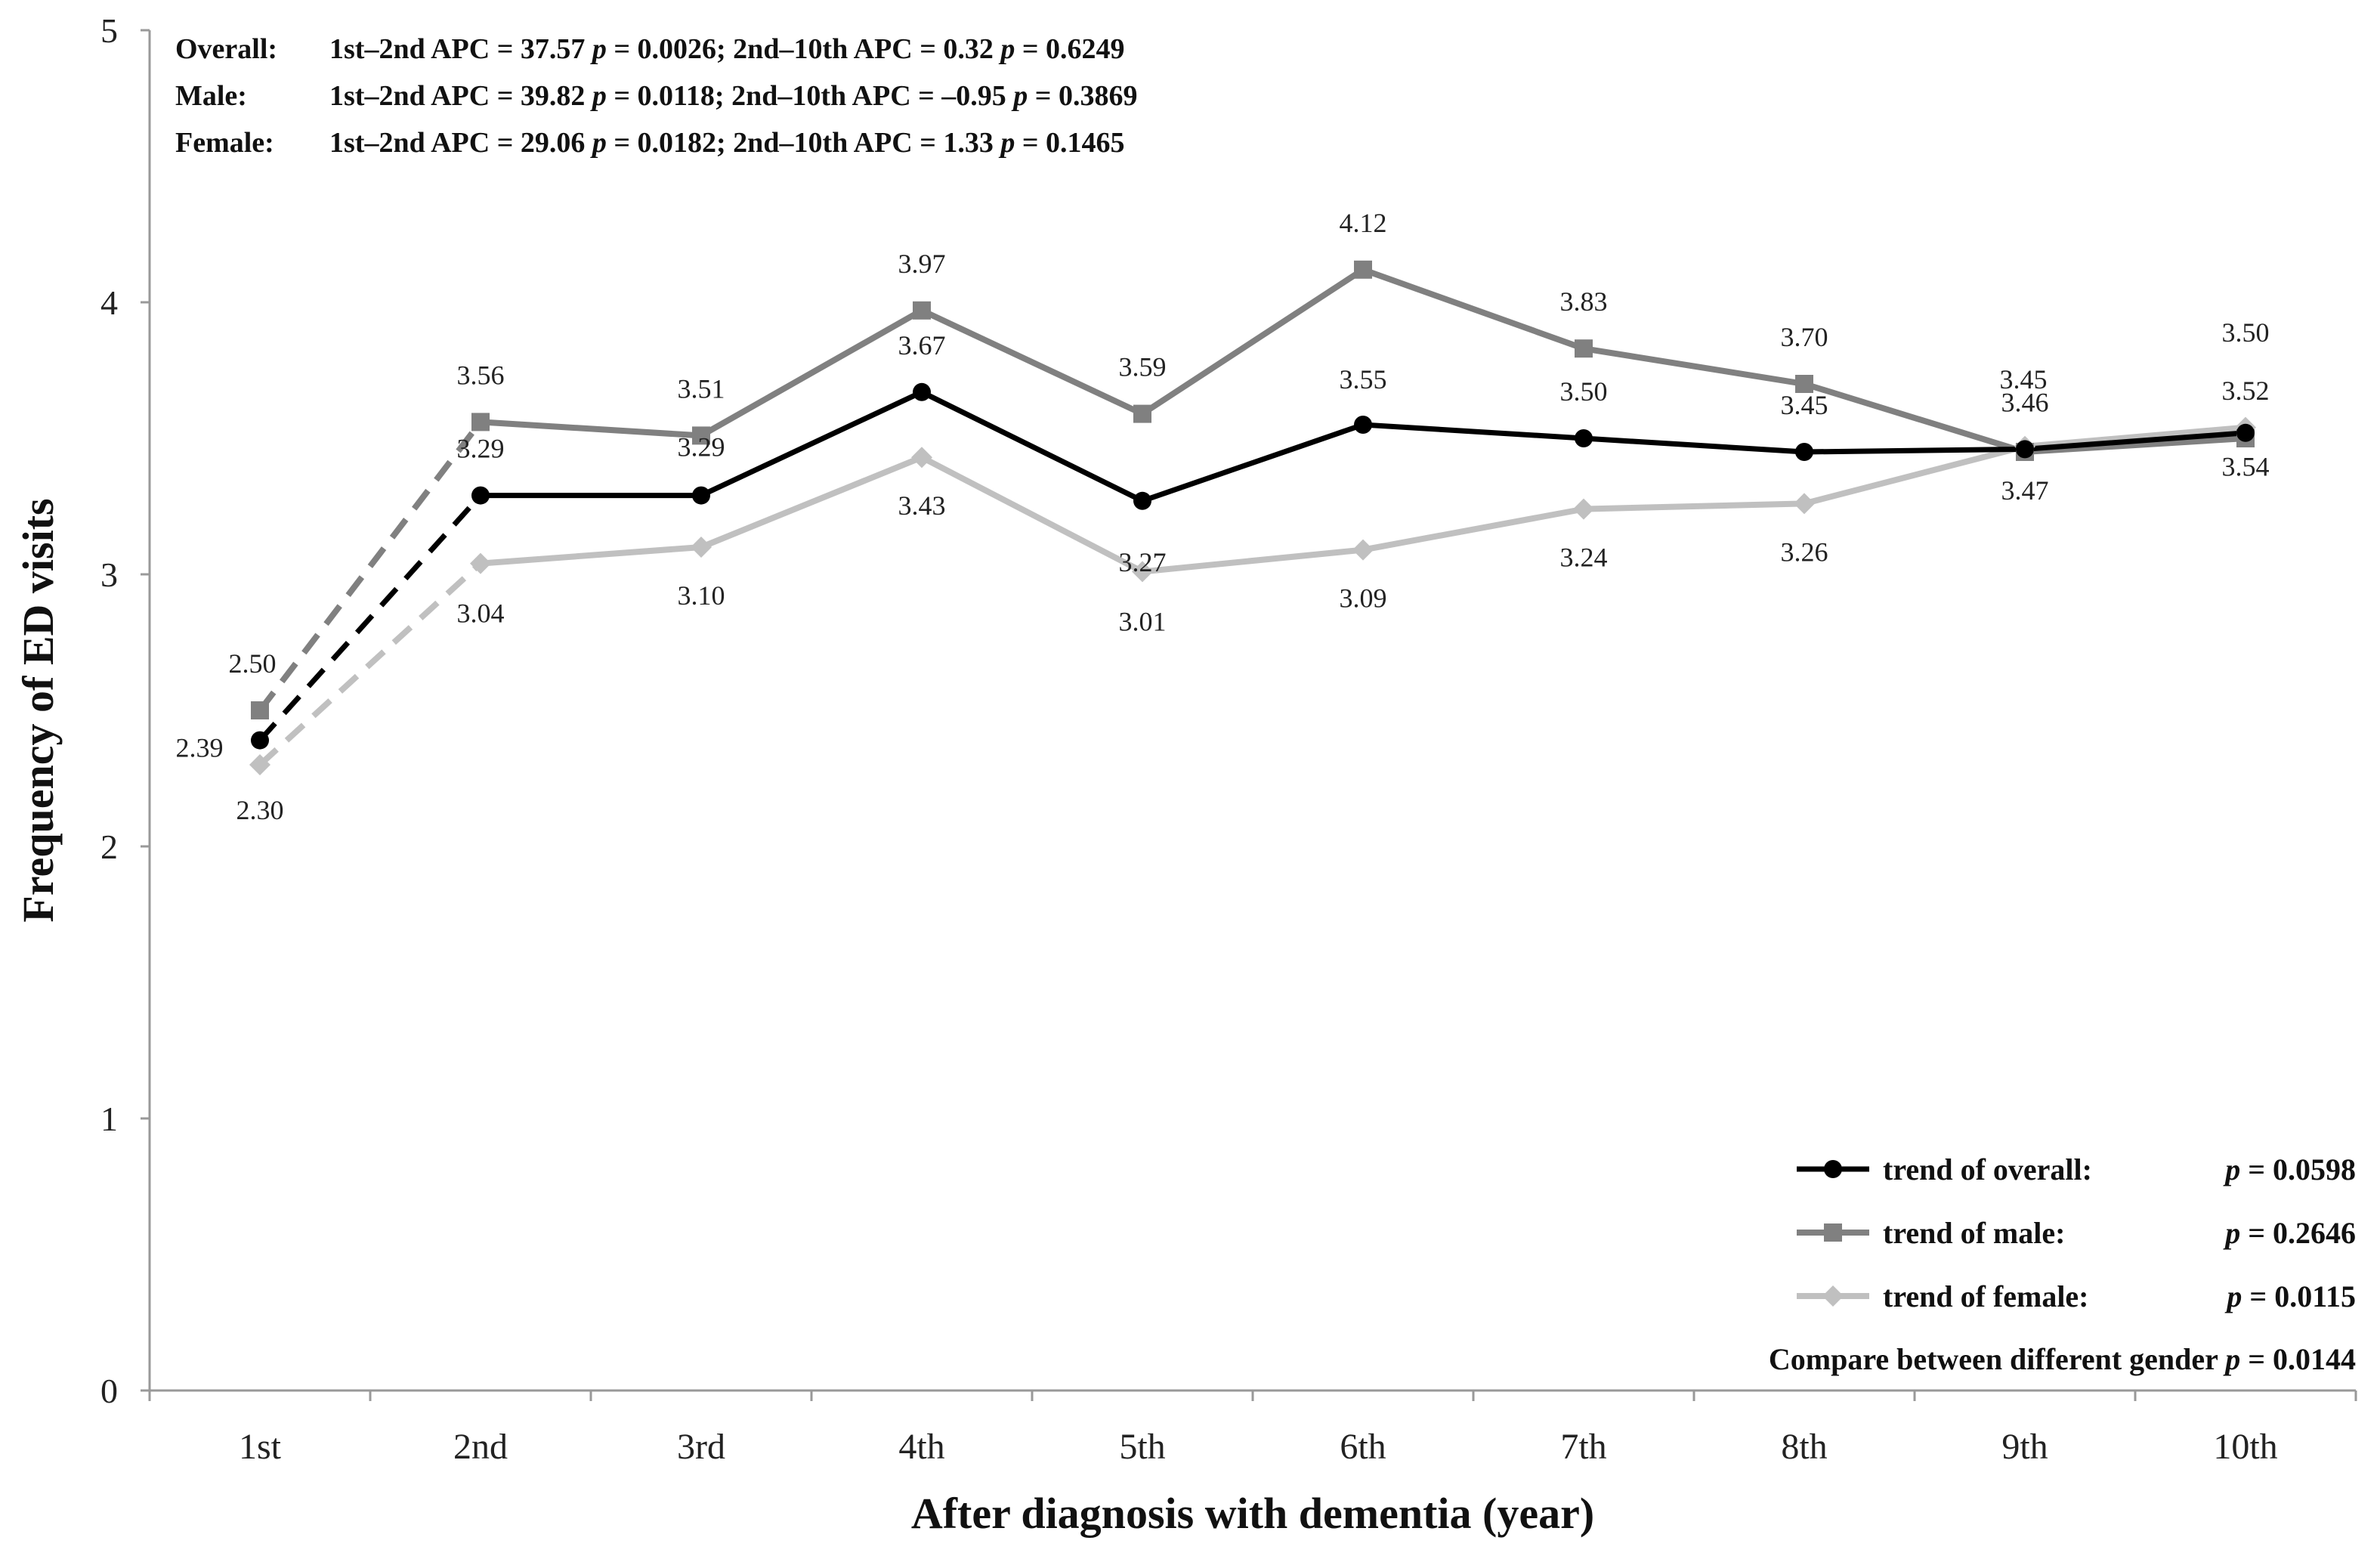 The height and width of the screenshot is (1556, 2380). I want to click on annotation-p1: = 0.0118; 2nd–10th APC = –0.95, so click(813, 96).